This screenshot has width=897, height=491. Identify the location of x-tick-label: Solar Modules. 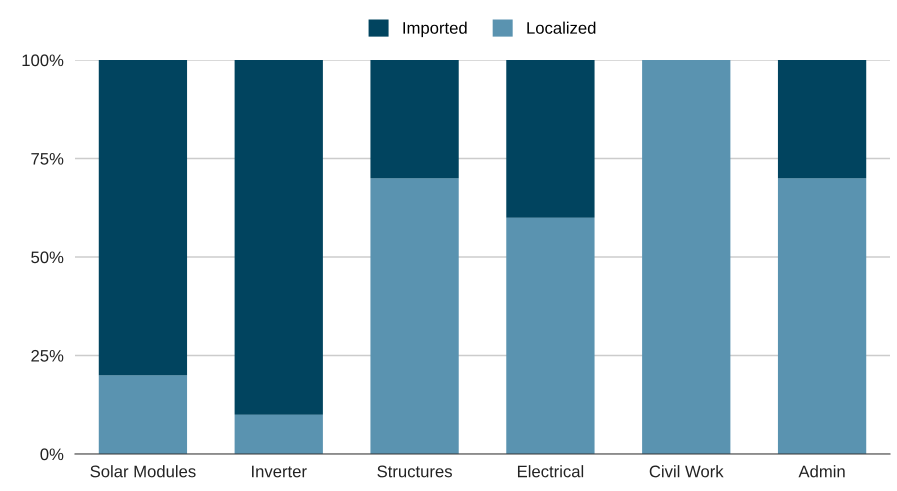
(143, 471).